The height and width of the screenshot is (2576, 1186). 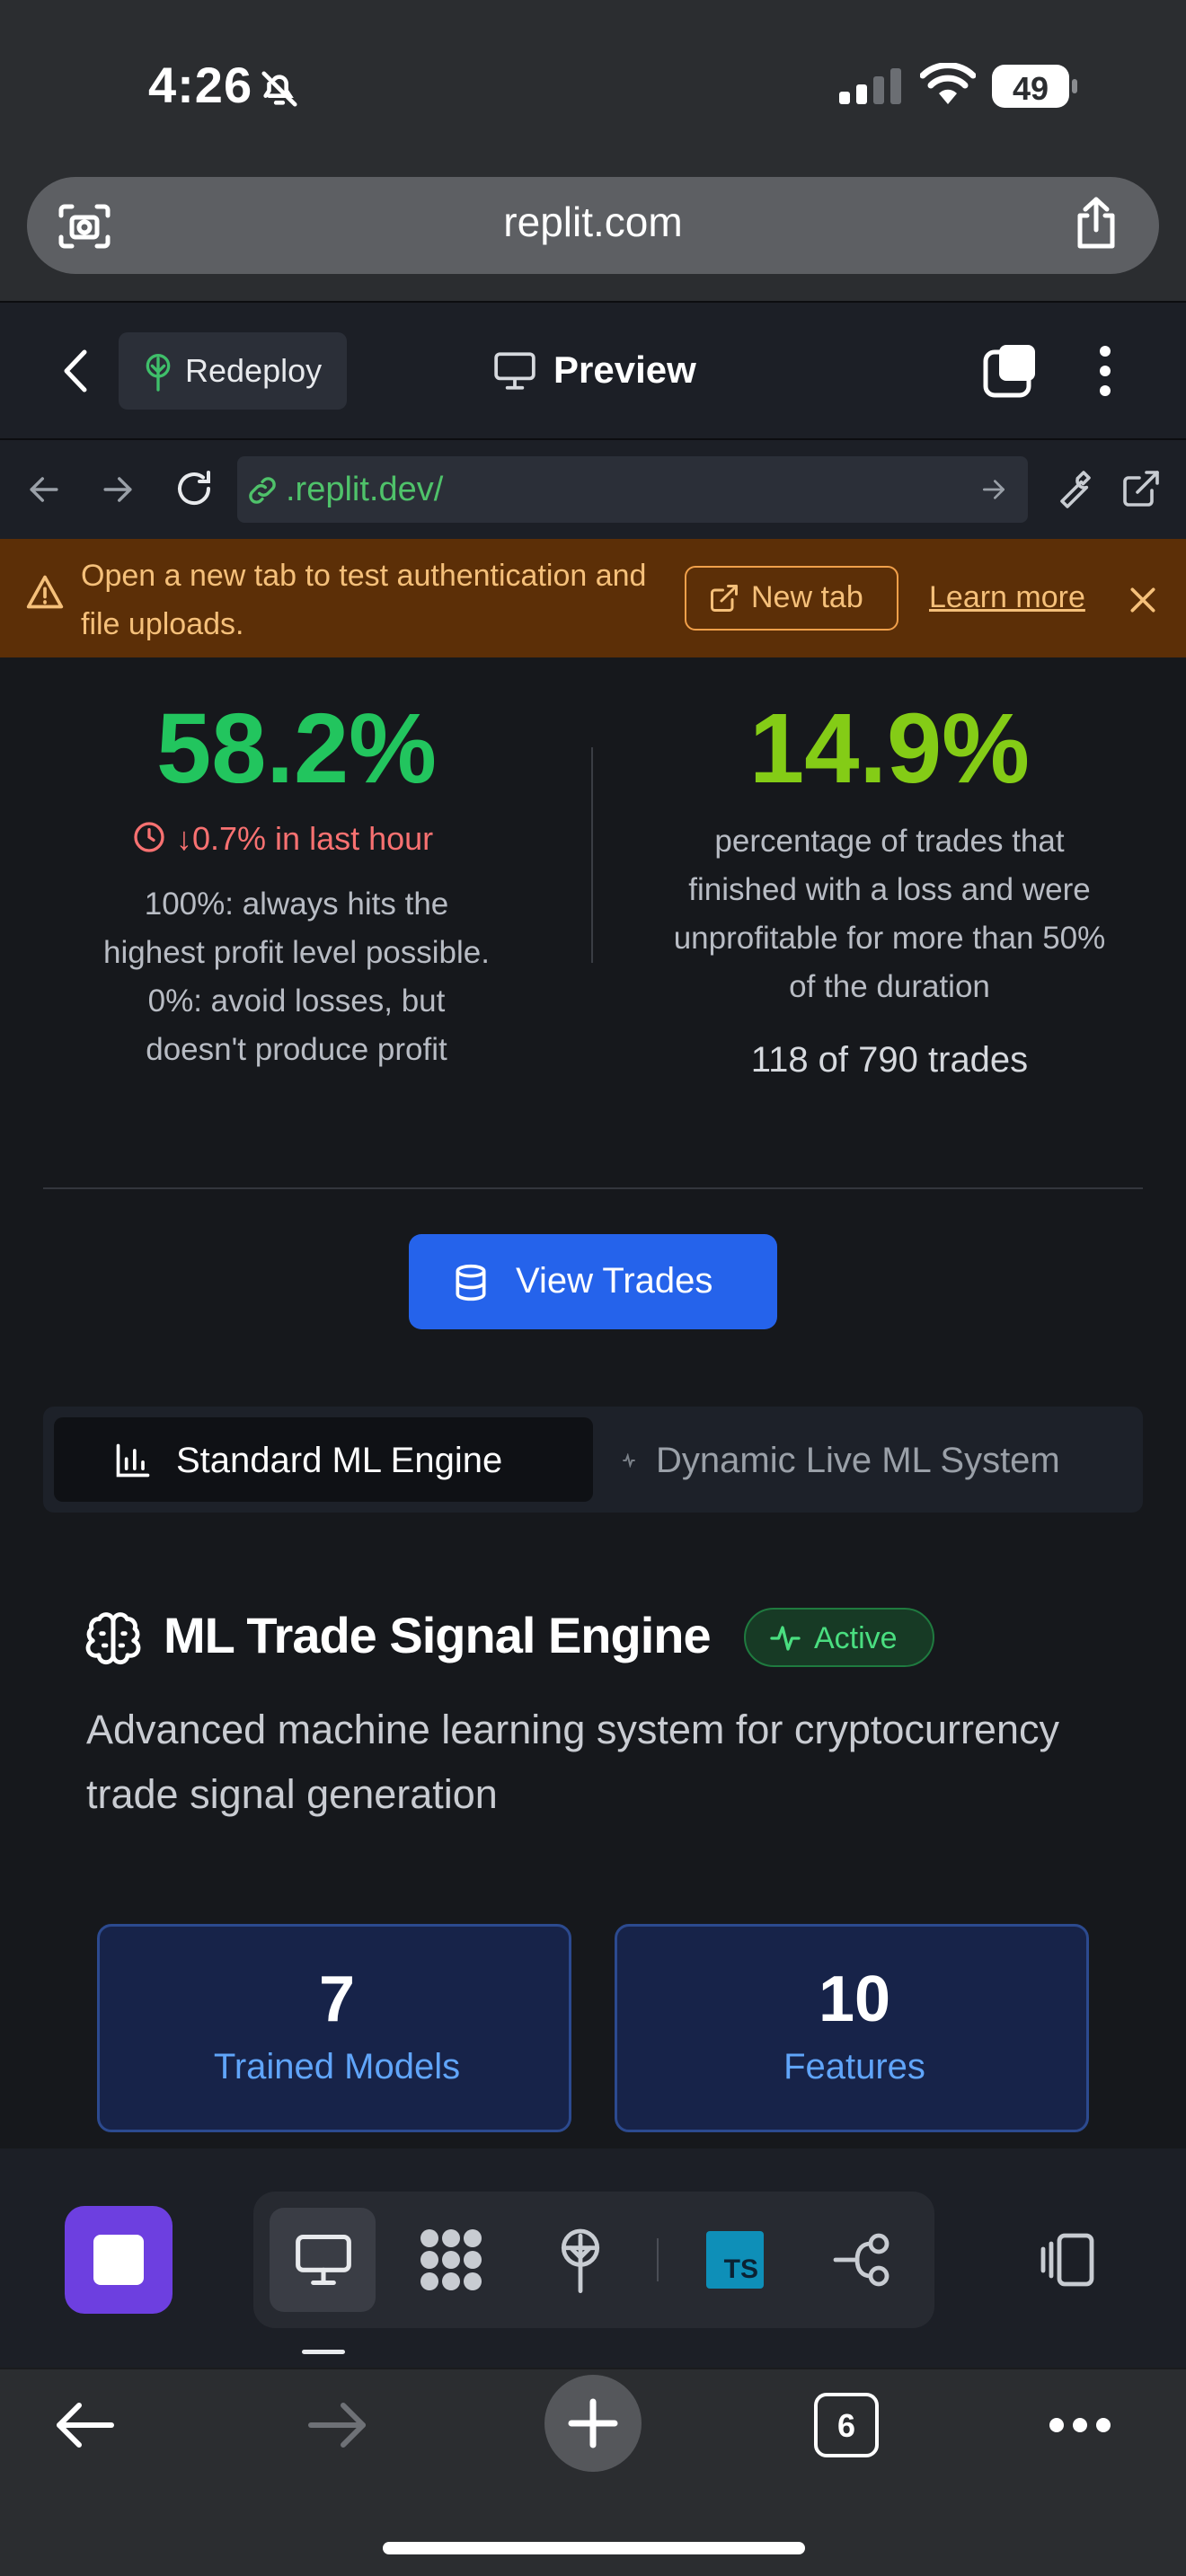 I want to click on go-arrow-icon, so click(x=993, y=489).